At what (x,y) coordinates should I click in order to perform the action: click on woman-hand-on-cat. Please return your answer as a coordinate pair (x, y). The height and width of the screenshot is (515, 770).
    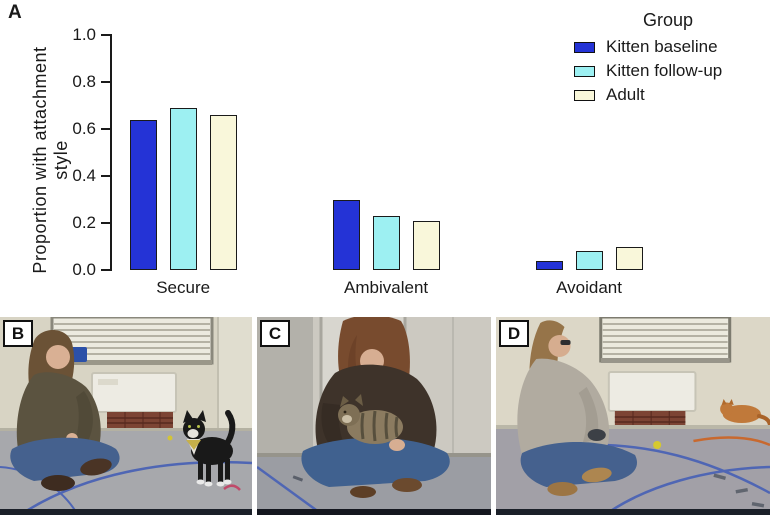
    Looking at the image, I should click on (397, 445).